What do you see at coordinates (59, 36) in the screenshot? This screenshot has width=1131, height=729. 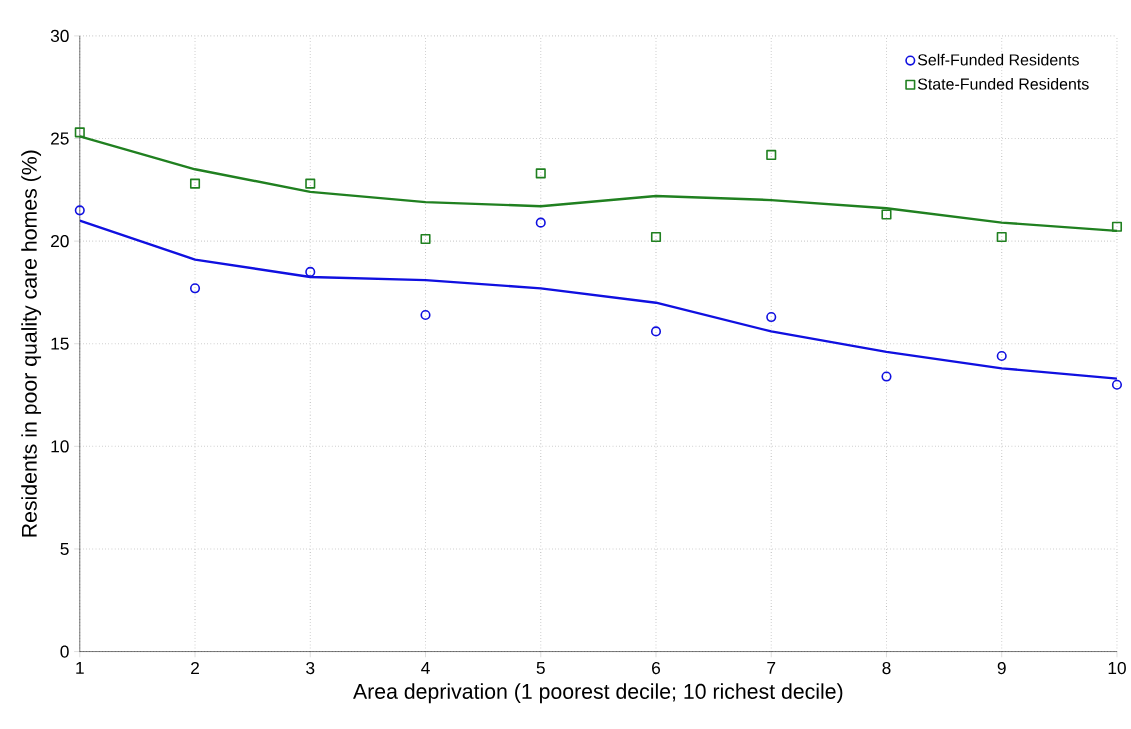 I see `y-tick-label: 30` at bounding box center [59, 36].